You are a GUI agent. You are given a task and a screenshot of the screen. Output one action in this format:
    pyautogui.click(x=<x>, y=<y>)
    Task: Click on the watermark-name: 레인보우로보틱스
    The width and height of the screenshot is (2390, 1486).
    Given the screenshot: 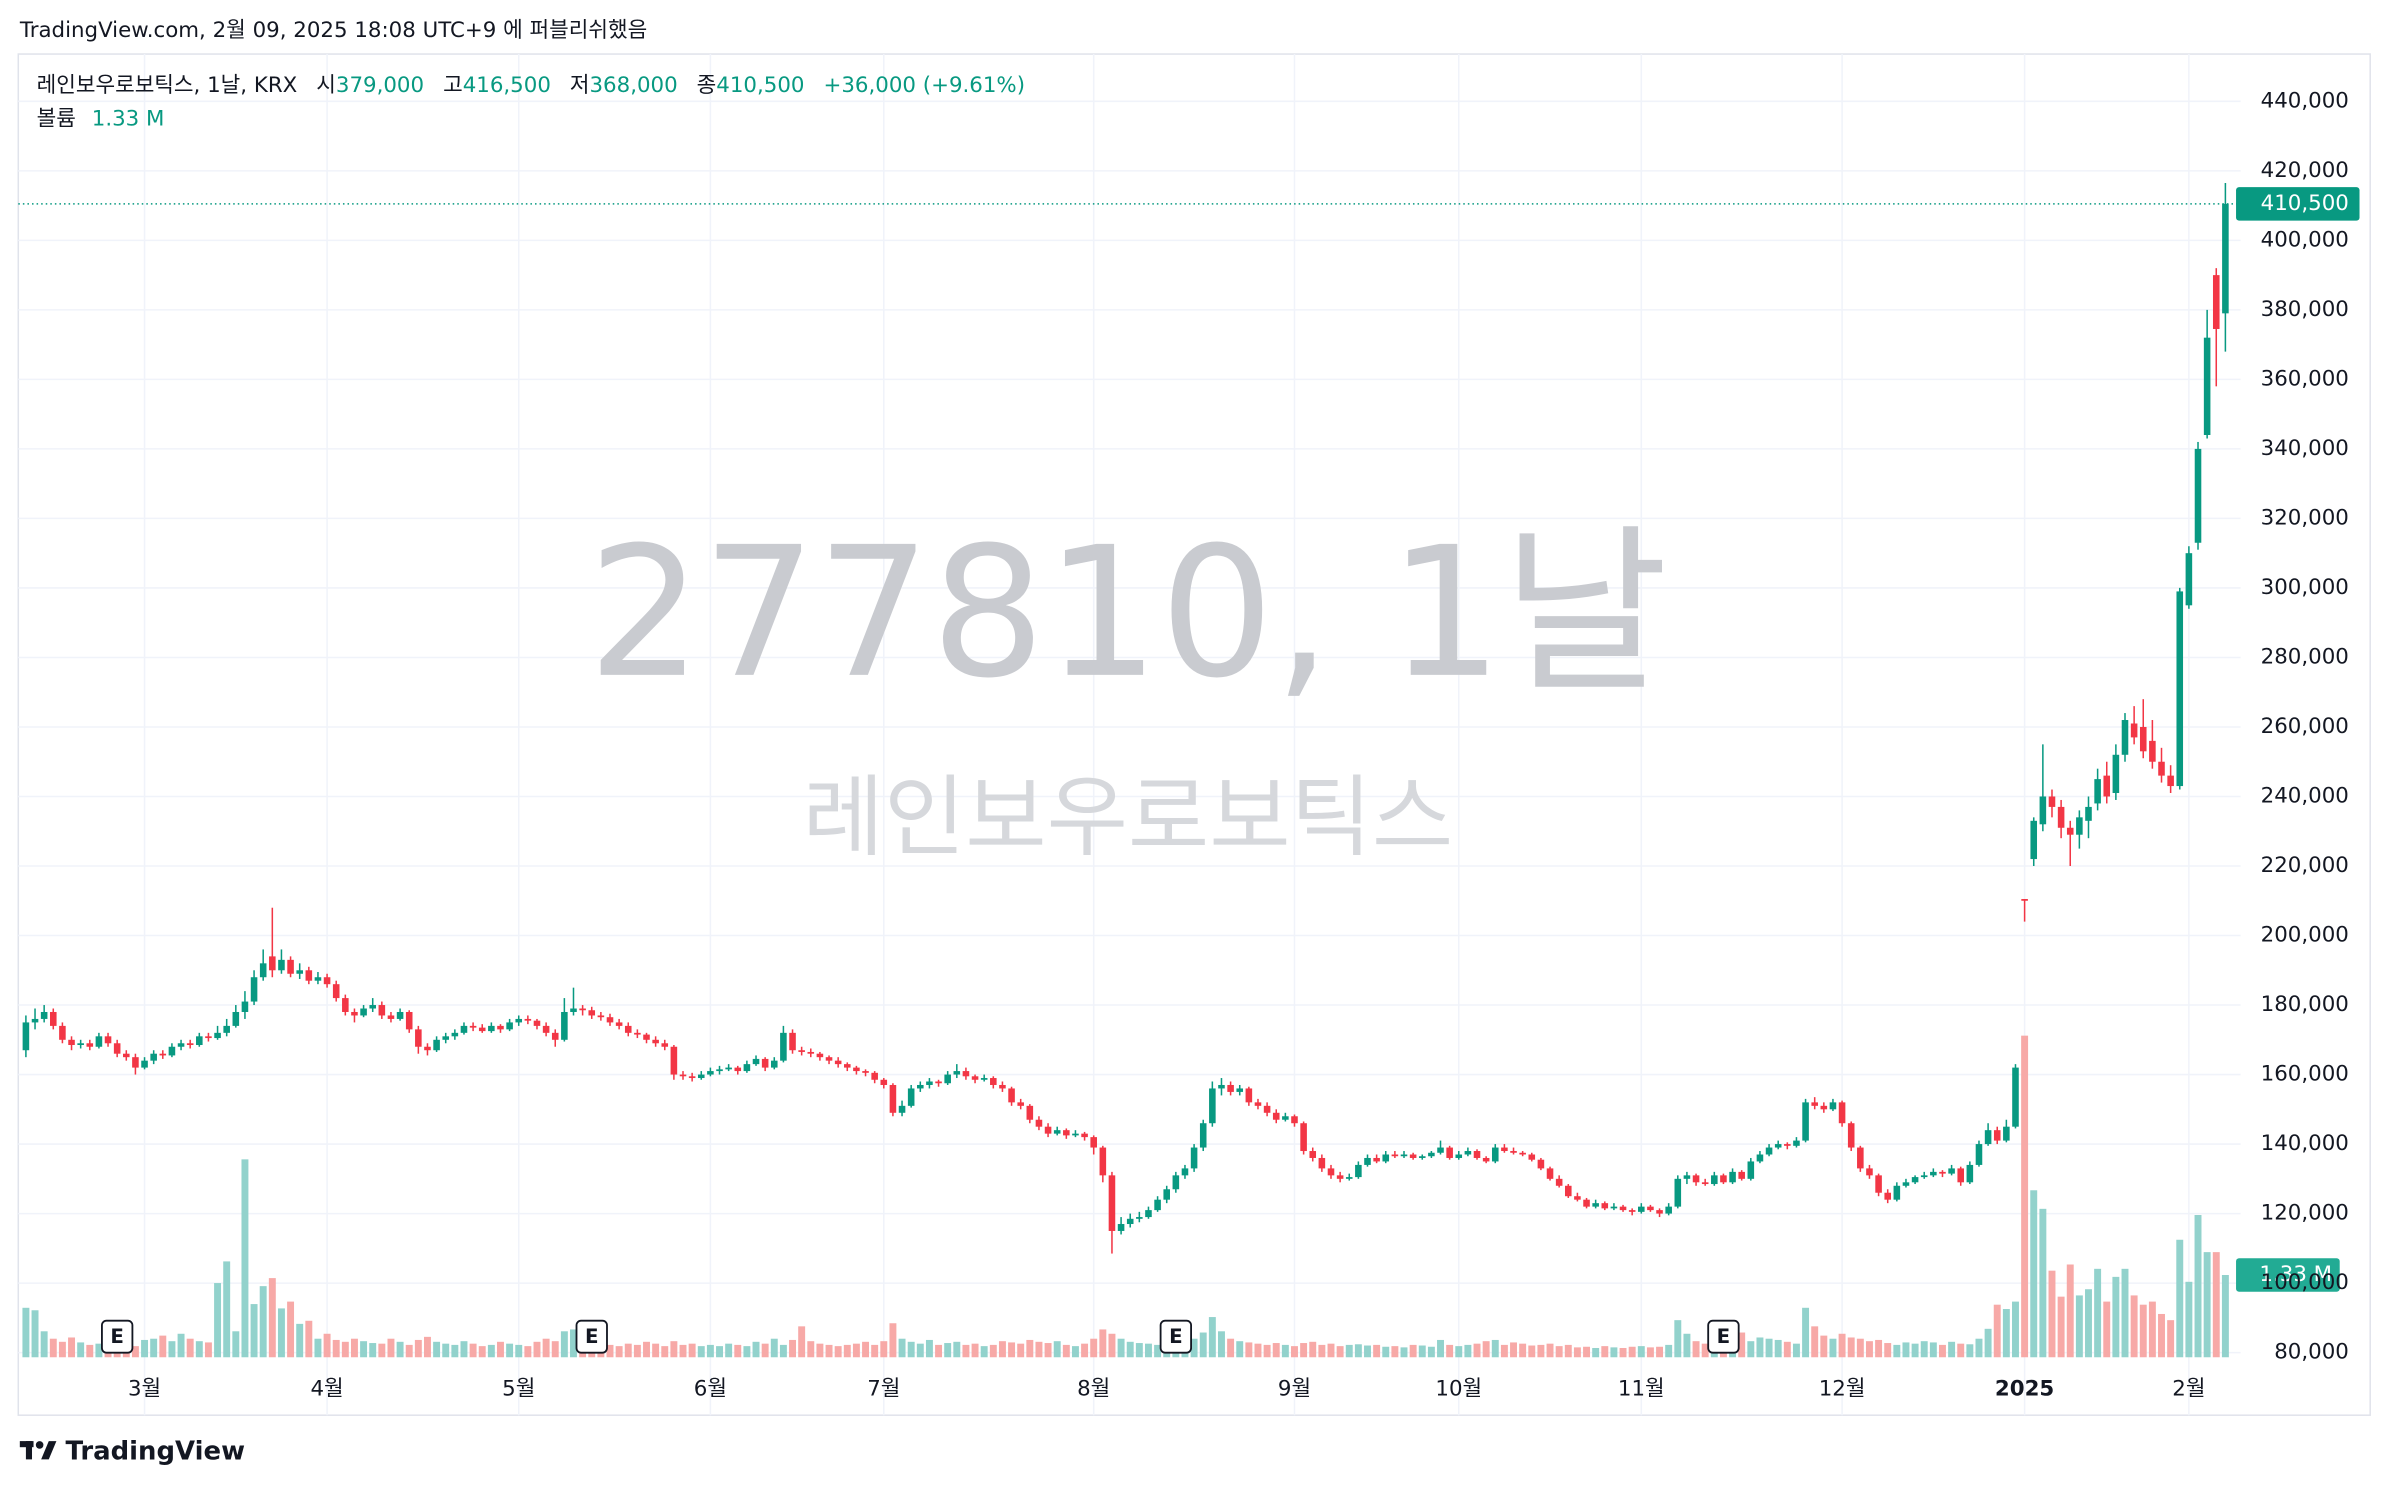 What is the action you would take?
    pyautogui.click(x=1128, y=817)
    